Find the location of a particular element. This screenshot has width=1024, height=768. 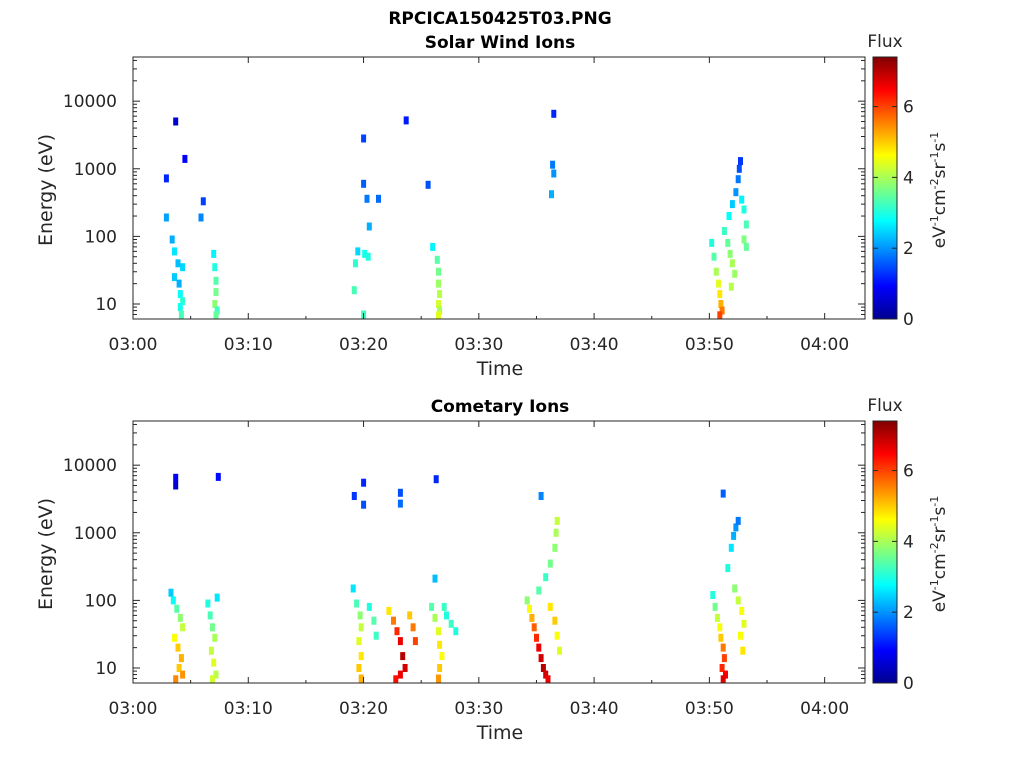

colorbar-tick-label: 0 is located at coordinates (908, 684).